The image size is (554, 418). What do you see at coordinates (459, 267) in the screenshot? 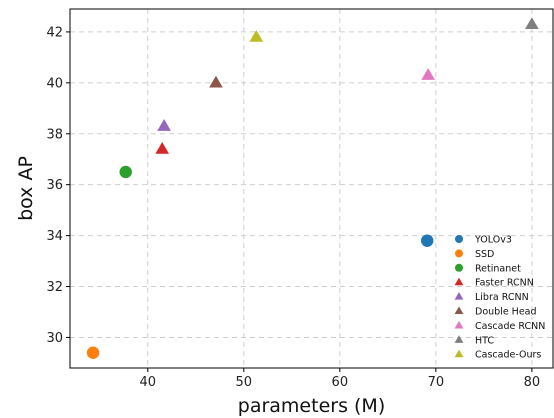
I see `legend-marker-retinanet` at bounding box center [459, 267].